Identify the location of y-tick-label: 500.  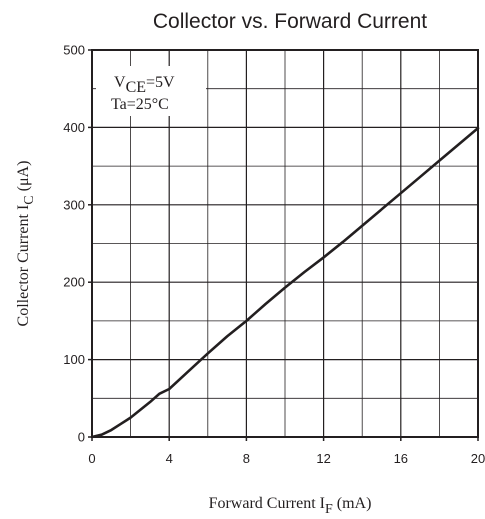
(74, 50).